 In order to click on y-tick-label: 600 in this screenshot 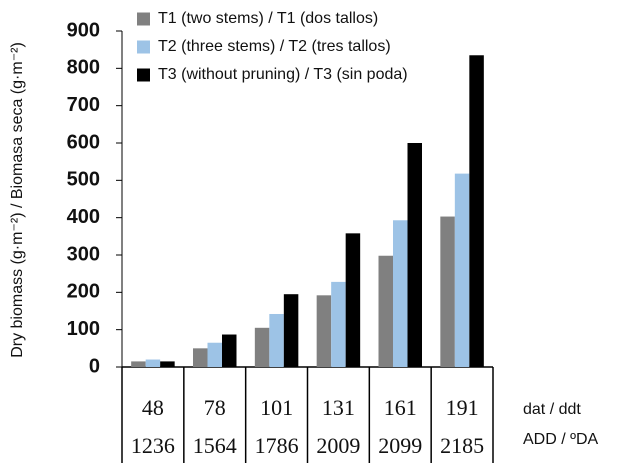, I will do `click(83, 142)`.